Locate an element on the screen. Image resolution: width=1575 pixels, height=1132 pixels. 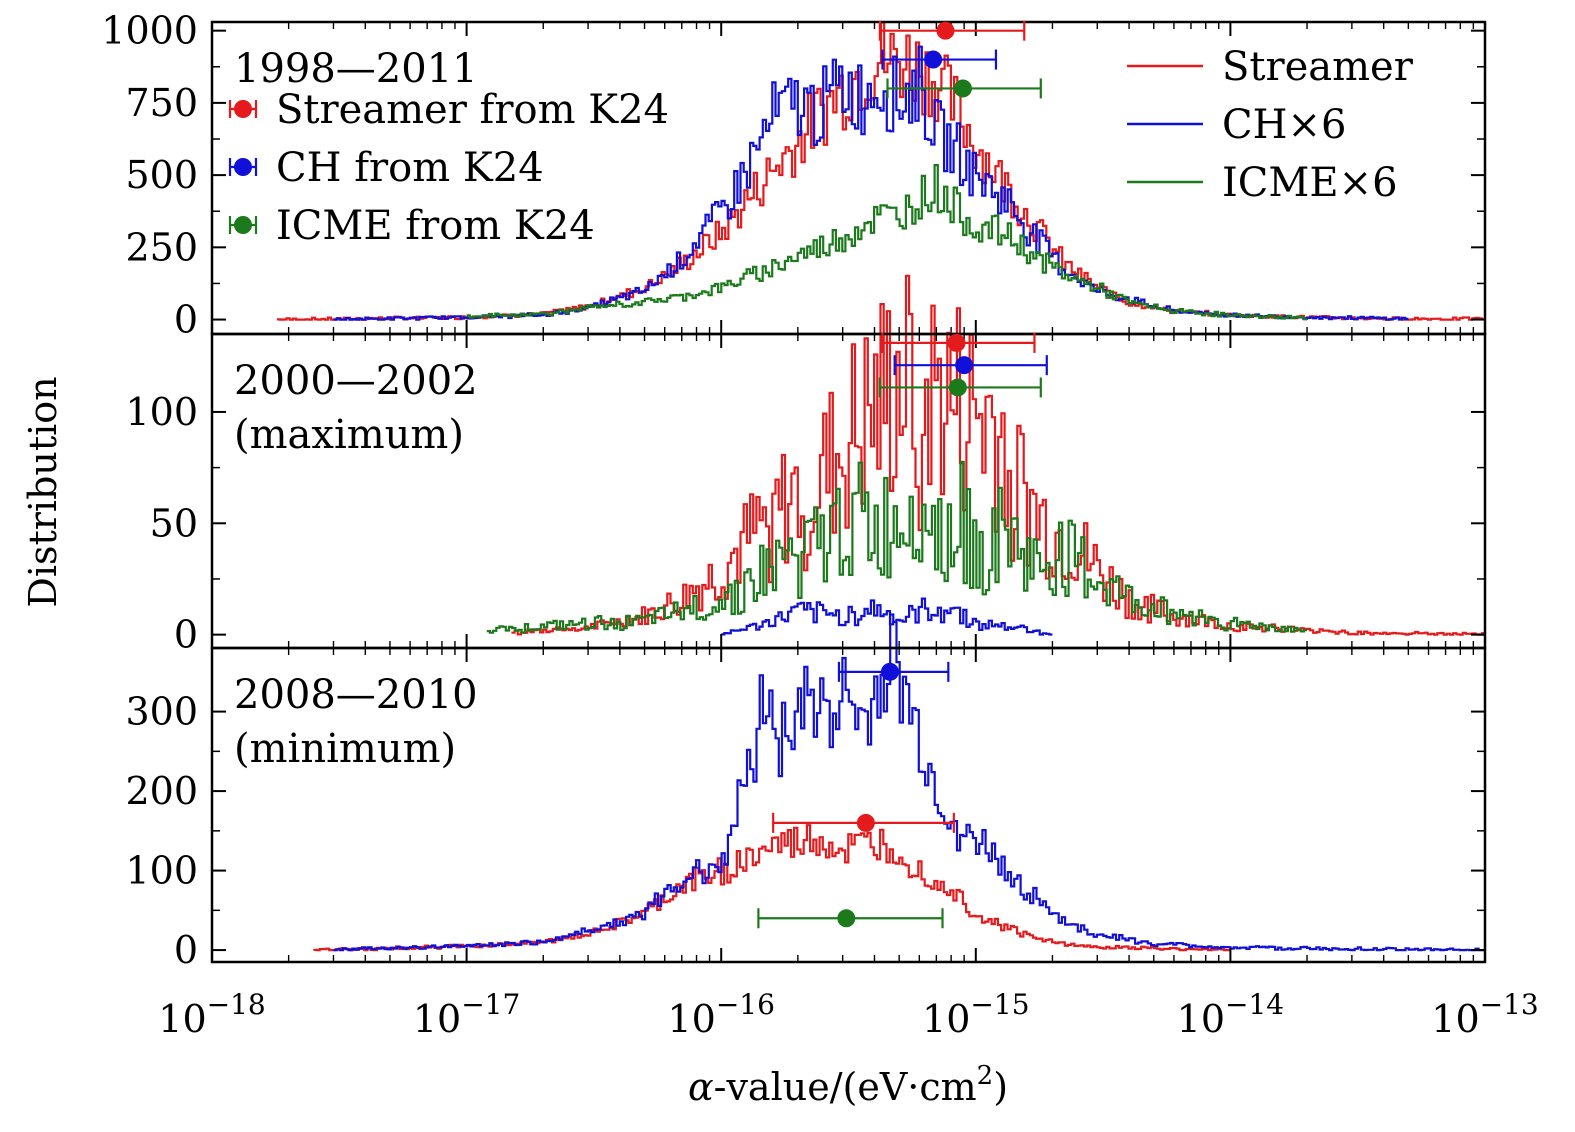
x-tick-labels: 10−18 10−17 10−16 10−15 10−14 10−13 is located at coordinates (848, 1014).